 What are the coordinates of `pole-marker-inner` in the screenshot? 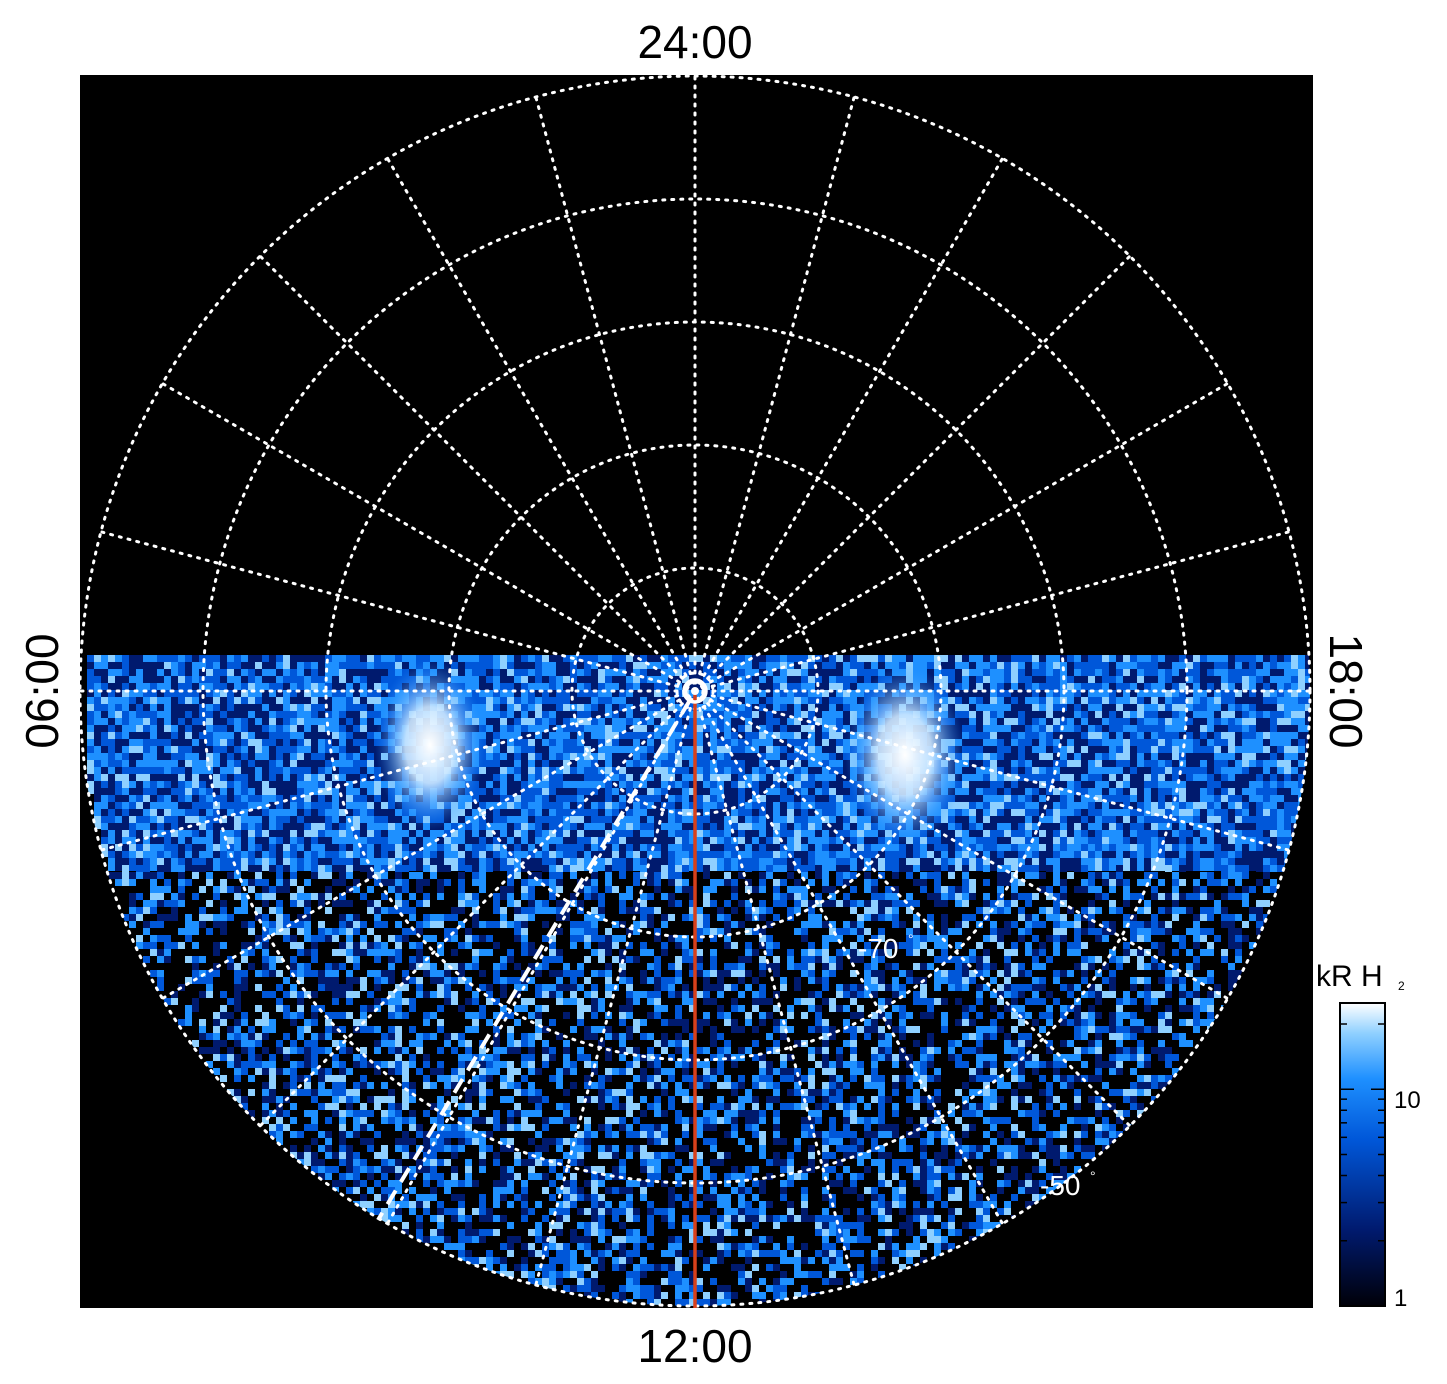 It's located at (695, 691).